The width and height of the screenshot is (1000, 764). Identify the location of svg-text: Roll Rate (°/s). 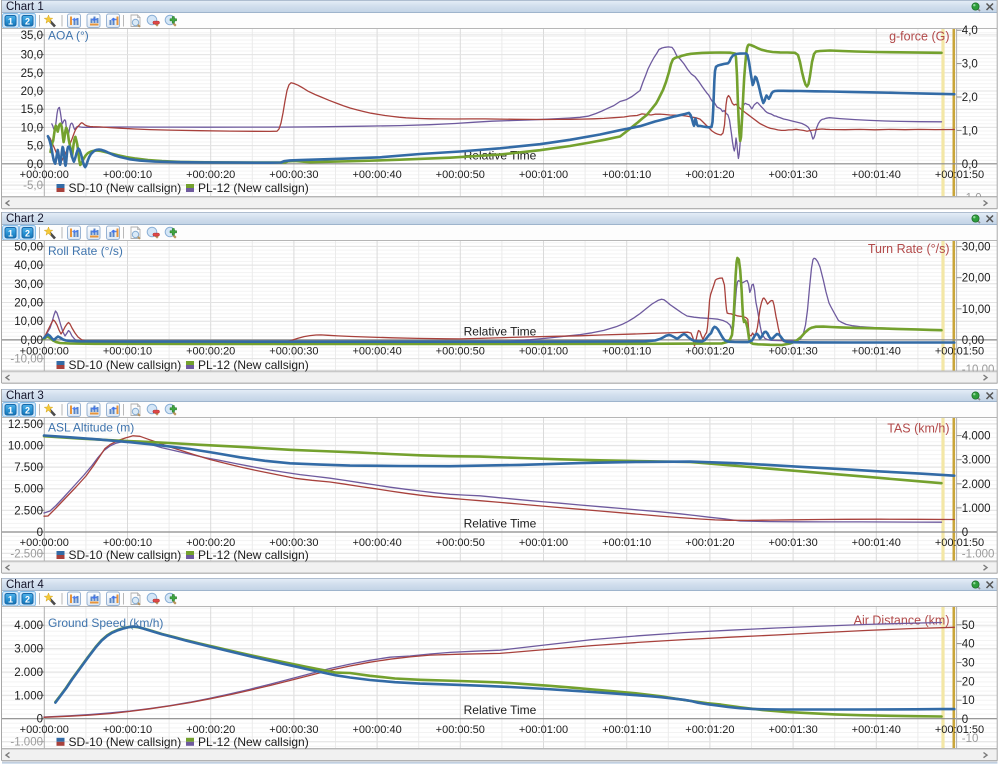
(85, 251).